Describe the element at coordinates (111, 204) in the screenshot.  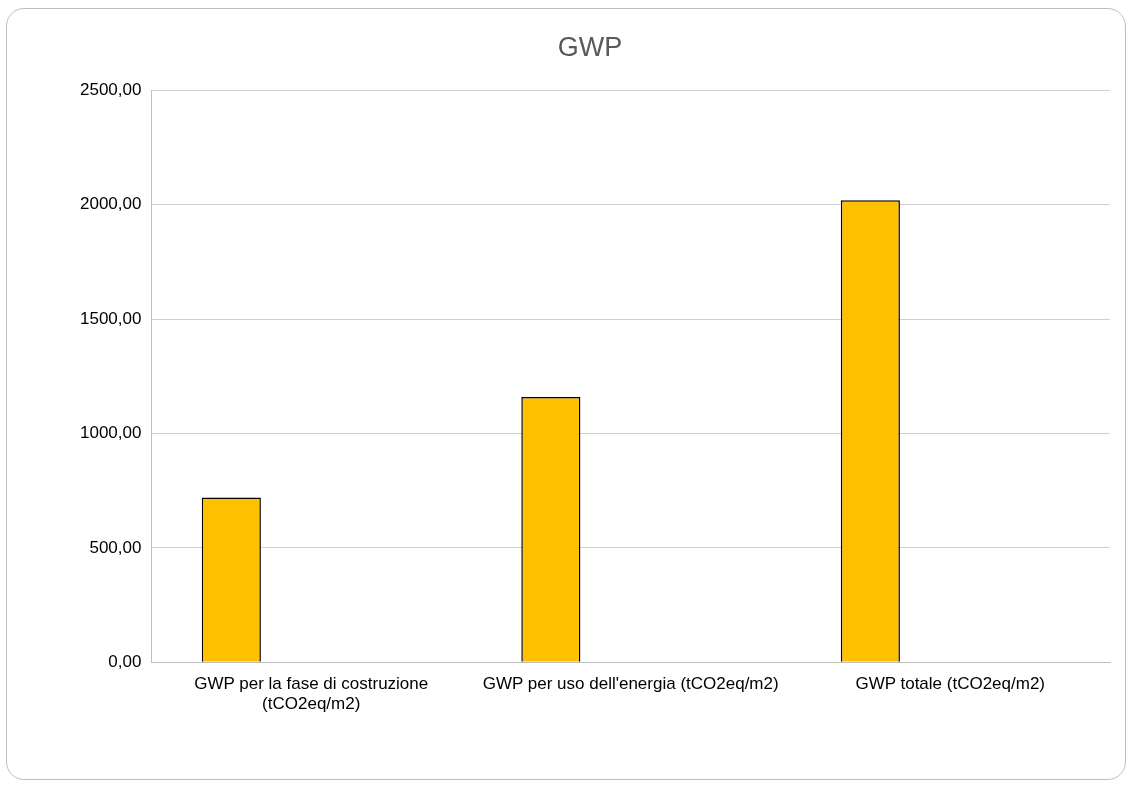
I see `y-tick-label: 2000,00` at that location.